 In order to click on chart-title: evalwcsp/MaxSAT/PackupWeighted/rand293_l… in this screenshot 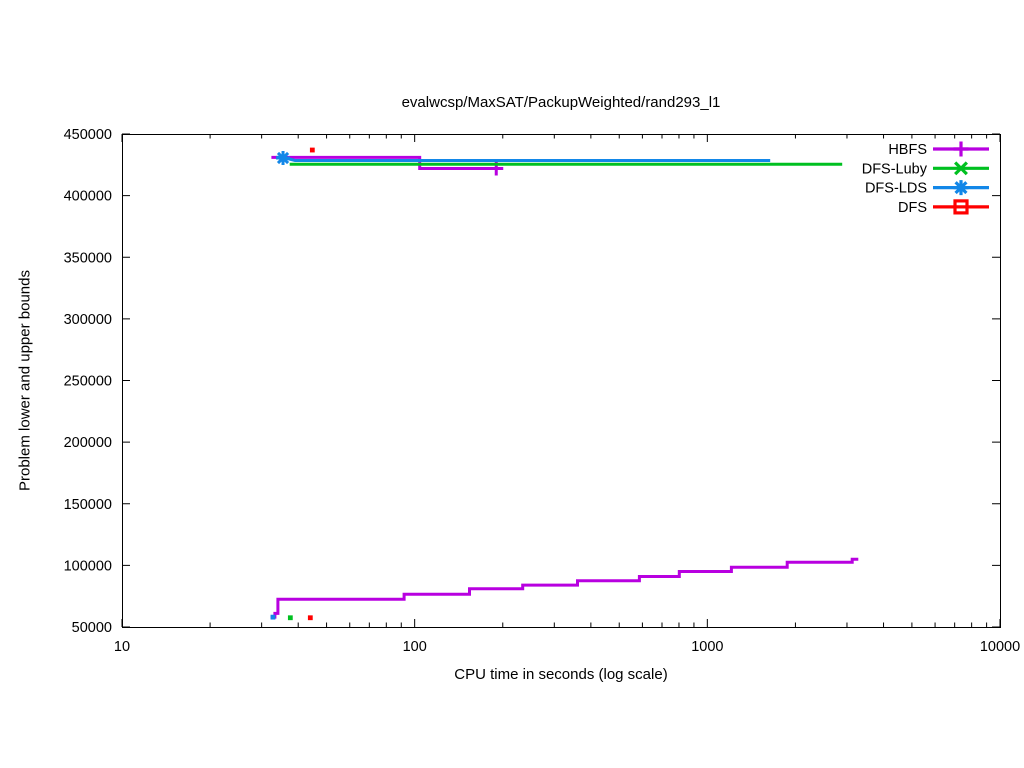, I will do `click(561, 102)`.